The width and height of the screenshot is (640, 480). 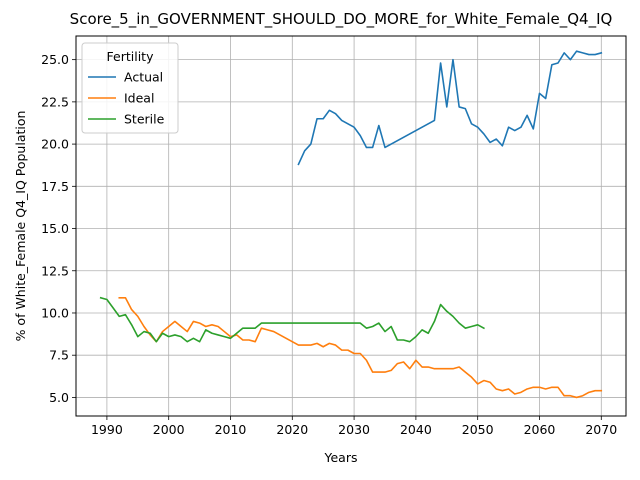 What do you see at coordinates (107, 429) in the screenshot?
I see `x-tick-label: 1990` at bounding box center [107, 429].